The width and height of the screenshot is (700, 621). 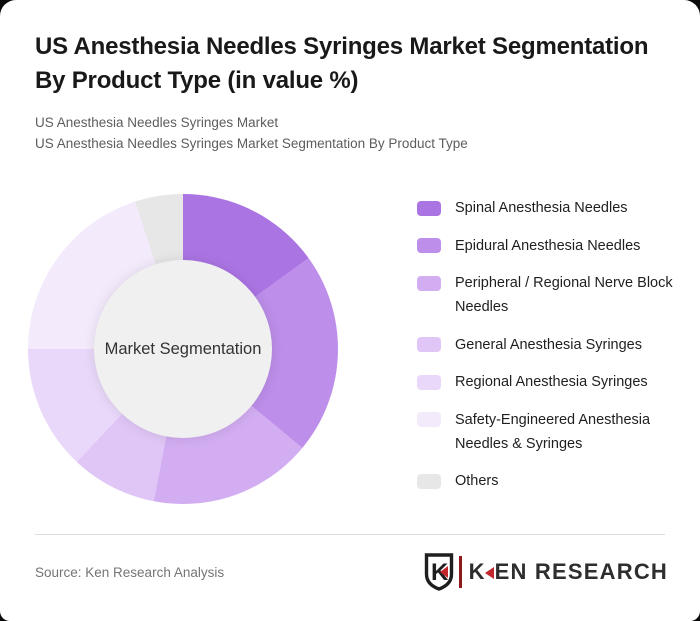 I want to click on donut-center-label: Market Segmentation, so click(x=183, y=348).